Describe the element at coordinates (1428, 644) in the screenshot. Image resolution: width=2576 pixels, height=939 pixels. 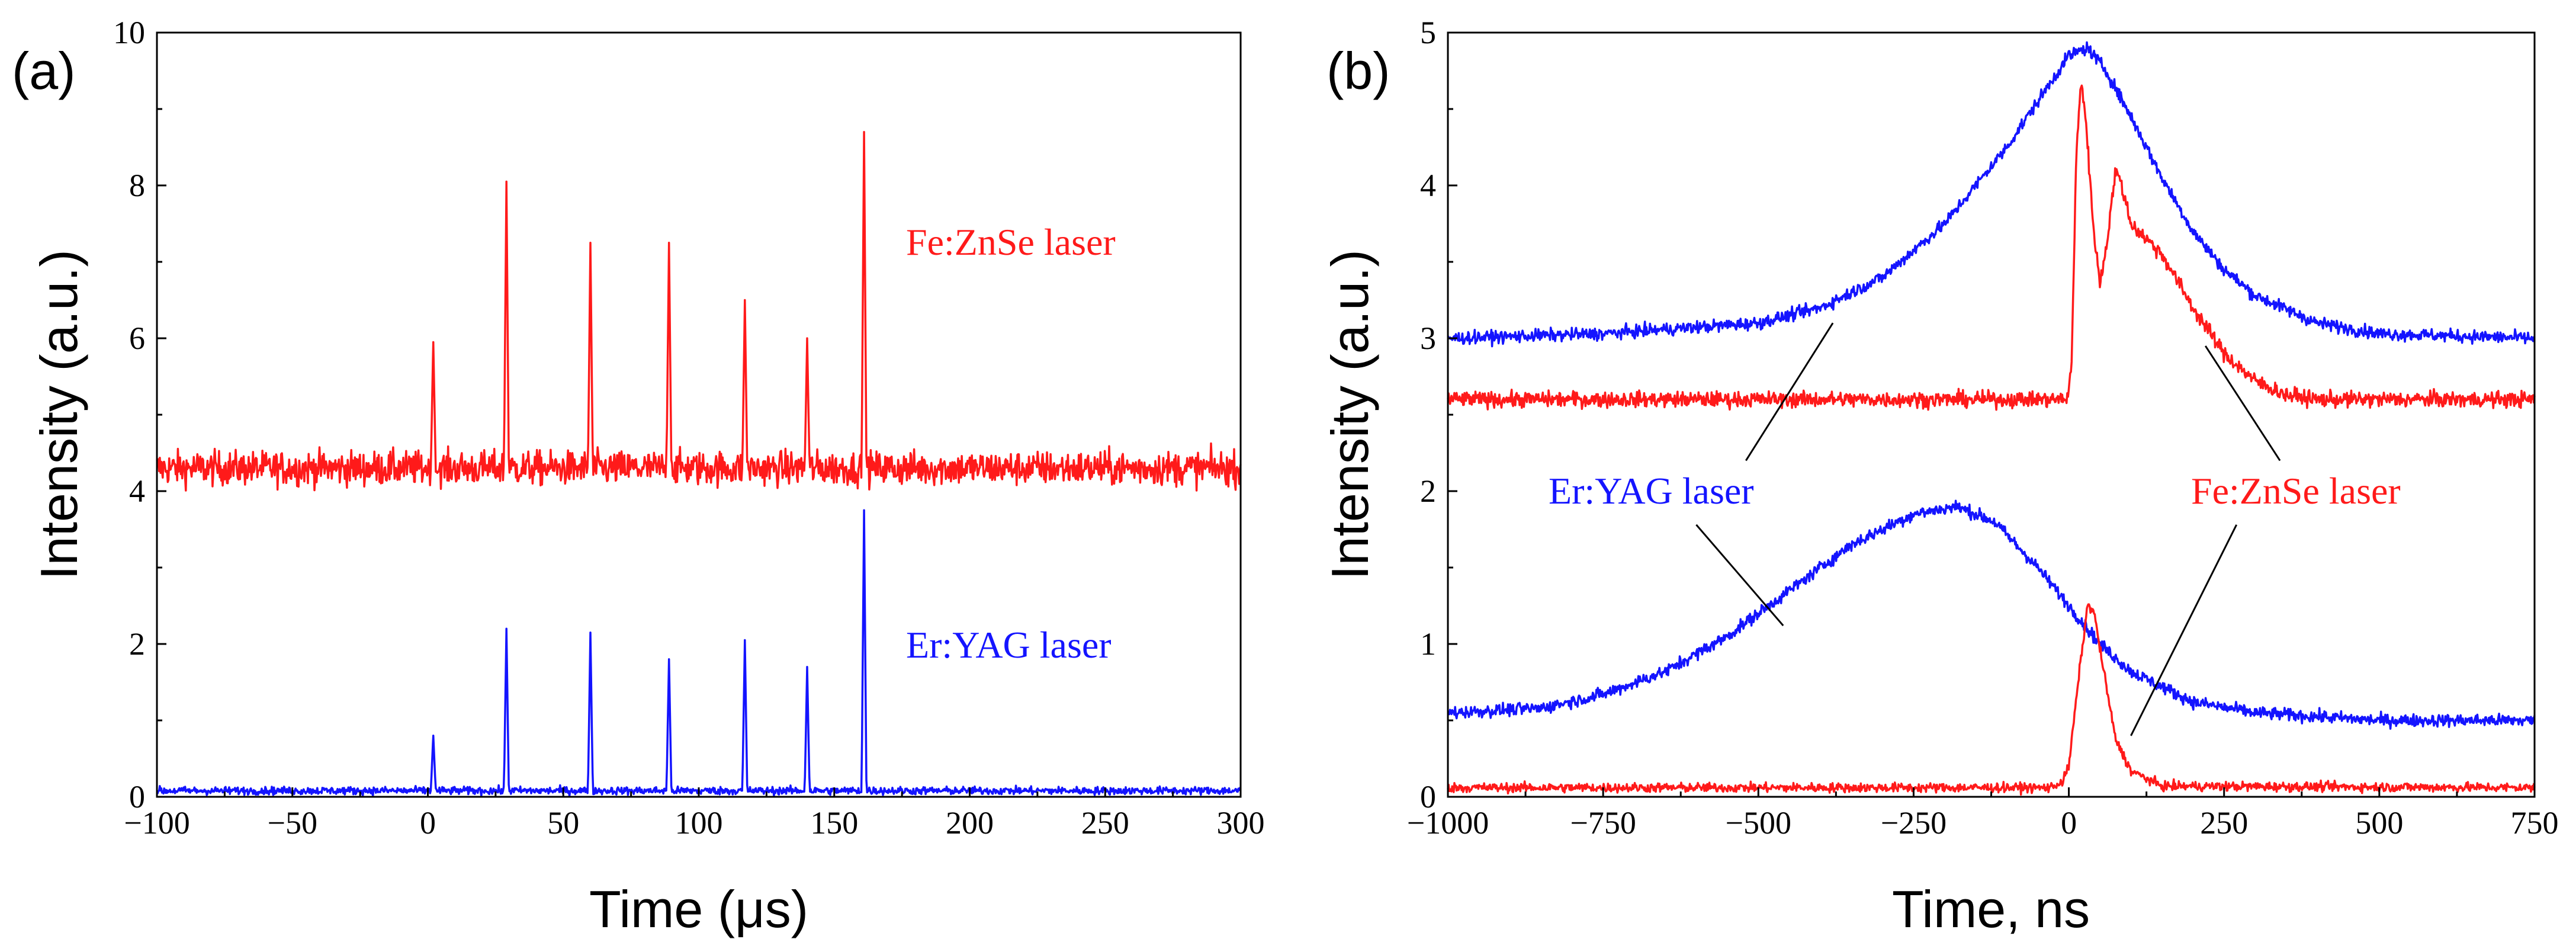
I see `y-tick-label: 1` at that location.